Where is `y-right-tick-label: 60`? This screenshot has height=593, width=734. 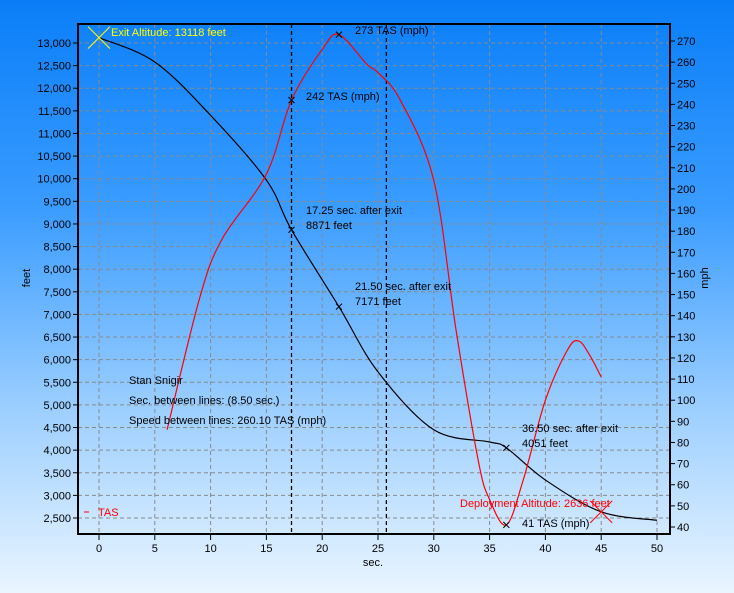 y-right-tick-label: 60 is located at coordinates (683, 486).